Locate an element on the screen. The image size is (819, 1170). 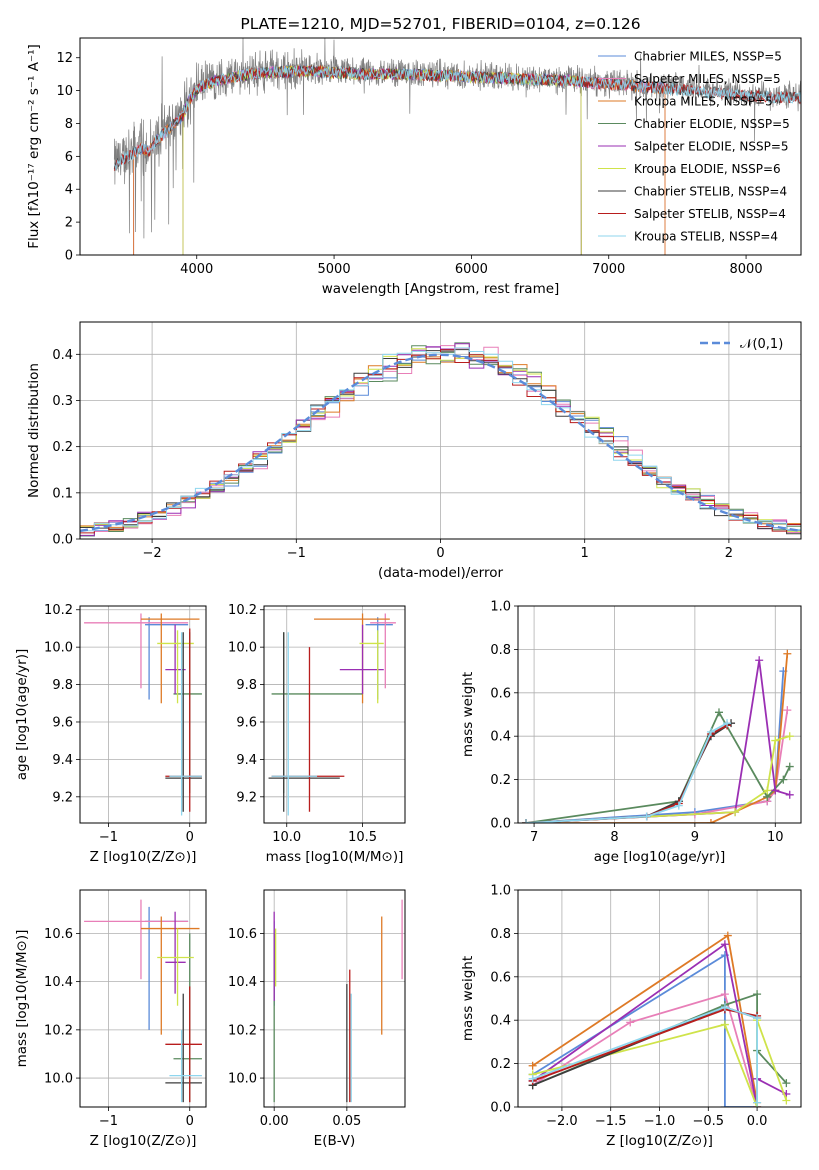
model-spectrum-chabrier-elodie is located at coordinates (382, 159).